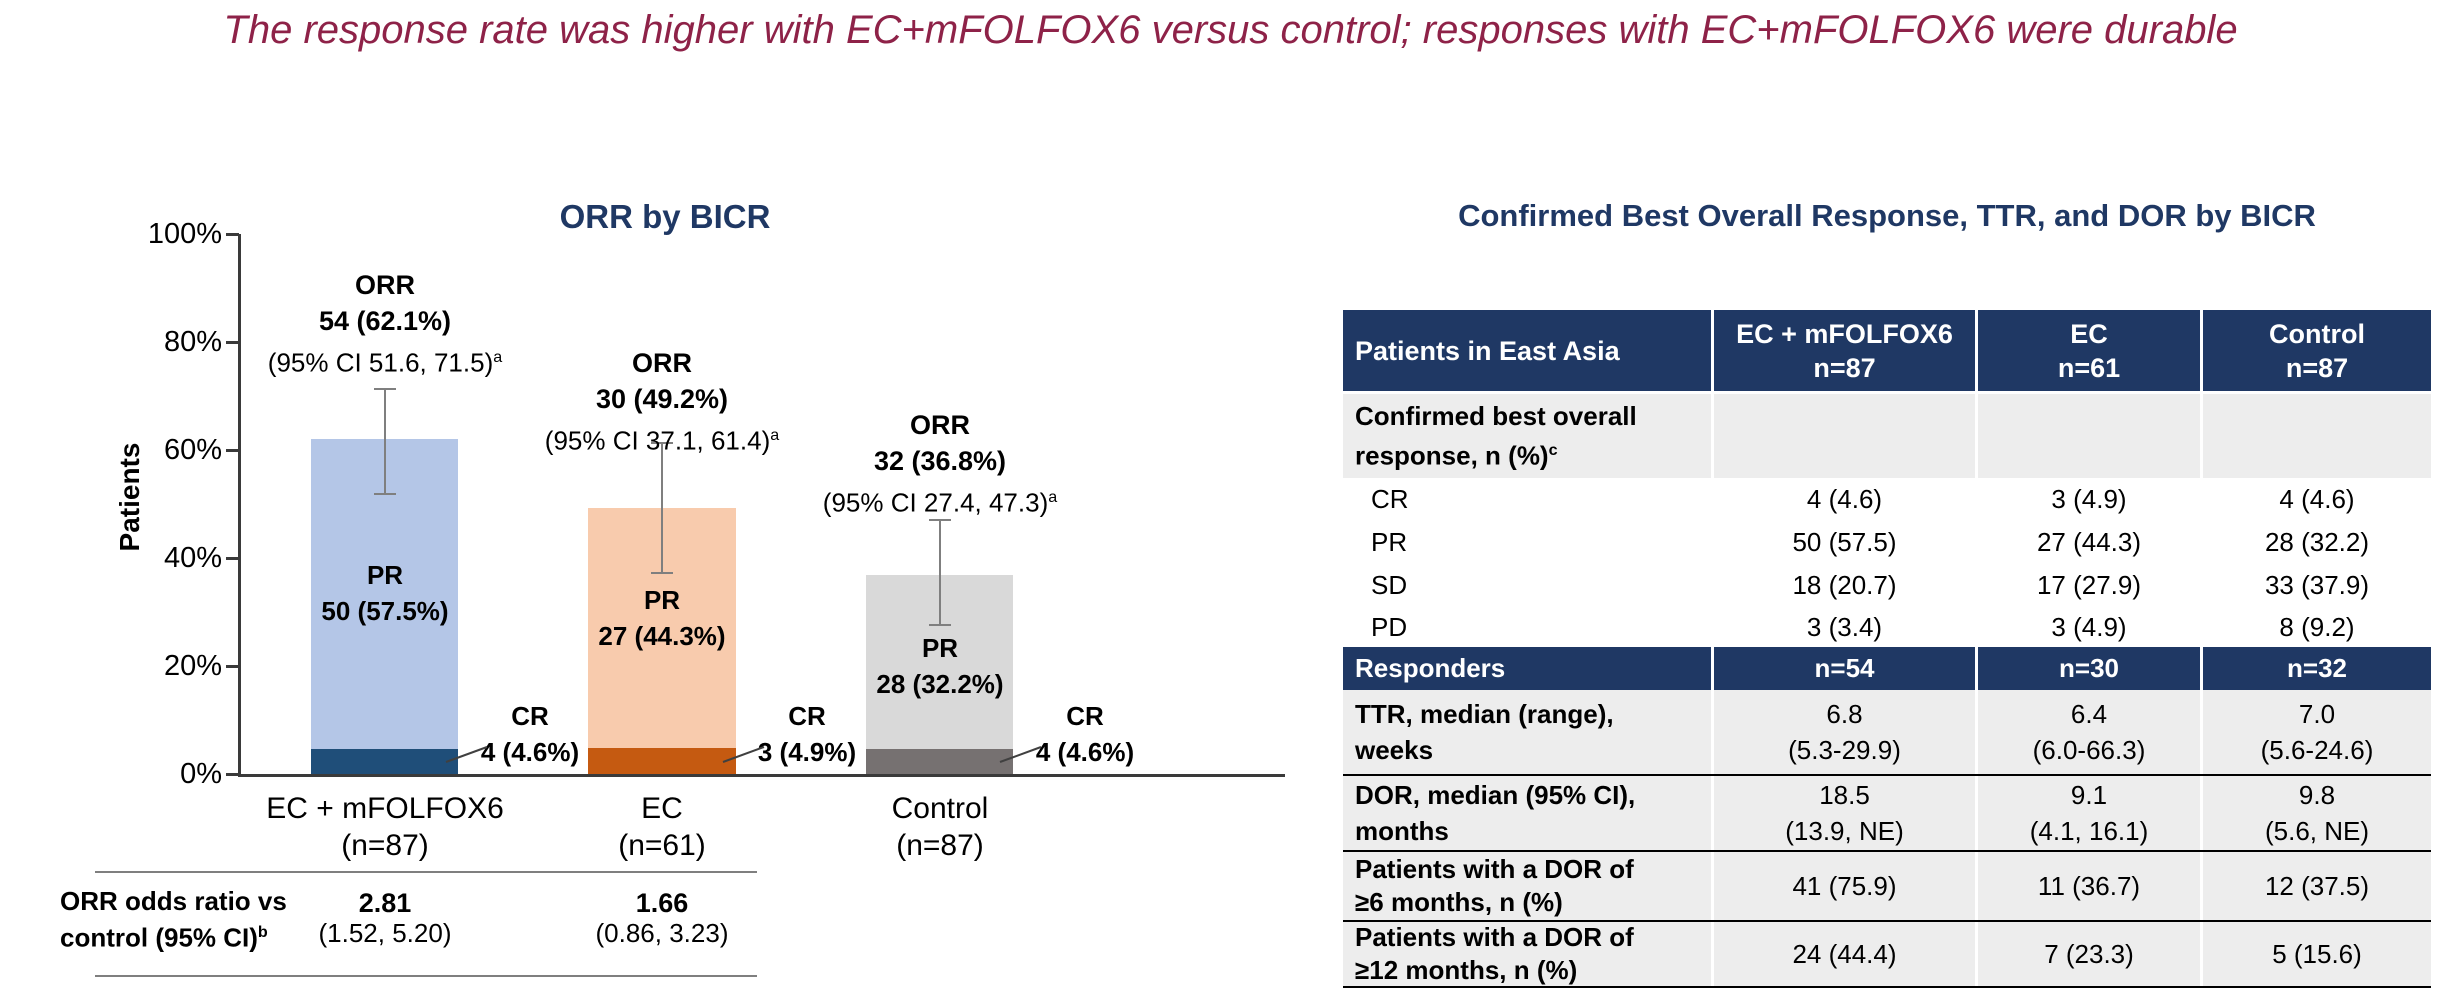 The height and width of the screenshot is (994, 2461). What do you see at coordinates (426, 872) in the screenshot?
I see `odds-rule-top` at bounding box center [426, 872].